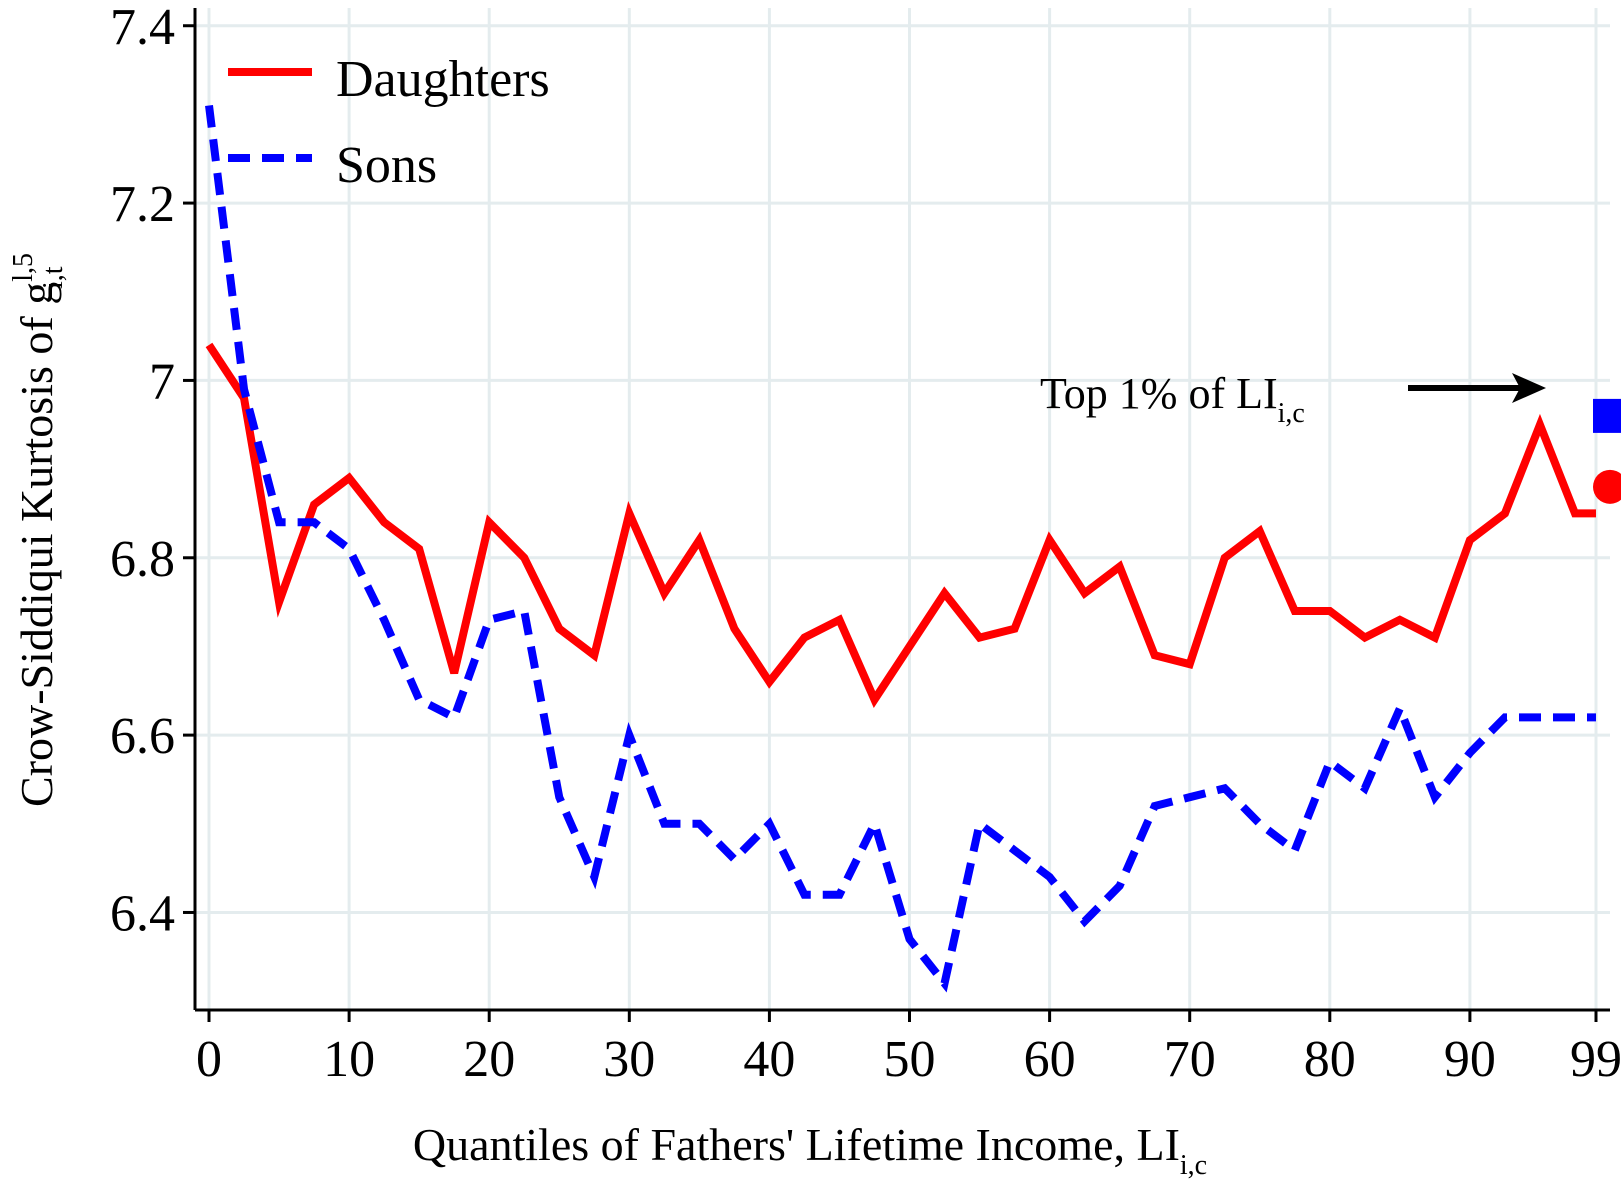 The height and width of the screenshot is (1183, 1621). I want to click on top1-marker-sons, so click(1607, 415).